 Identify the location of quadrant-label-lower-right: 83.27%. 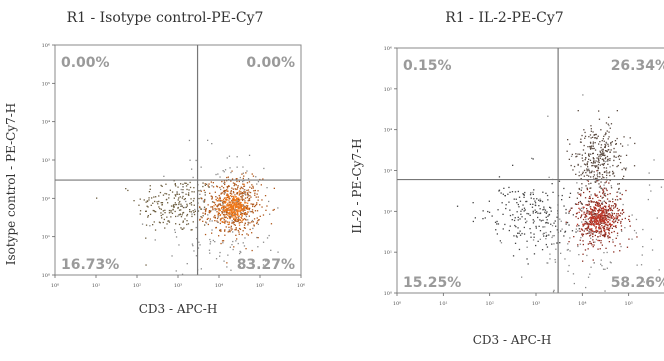
(266, 265).